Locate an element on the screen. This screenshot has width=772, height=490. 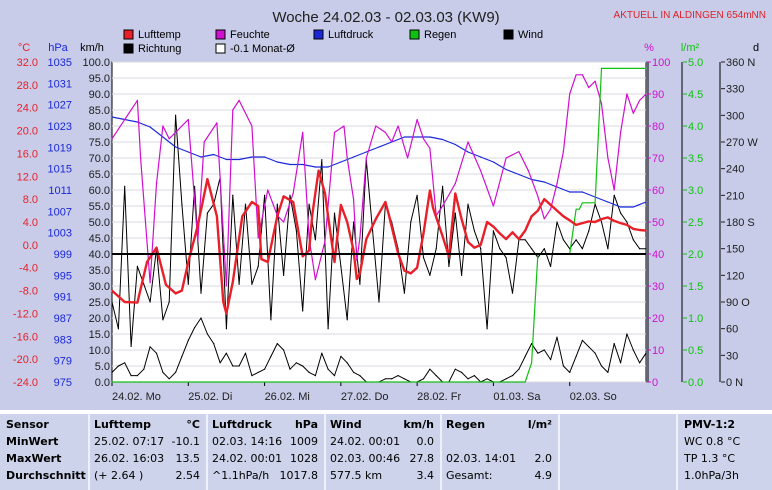
tick-label-humidity: 30 is located at coordinates (658, 287).